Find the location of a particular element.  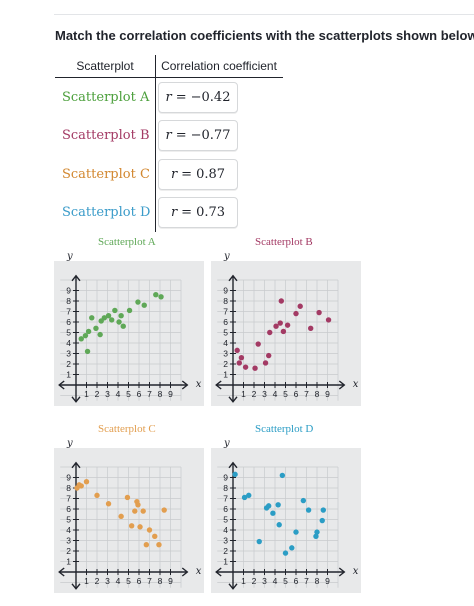

header-scatterplot: Scatterplot is located at coordinates (105, 66).